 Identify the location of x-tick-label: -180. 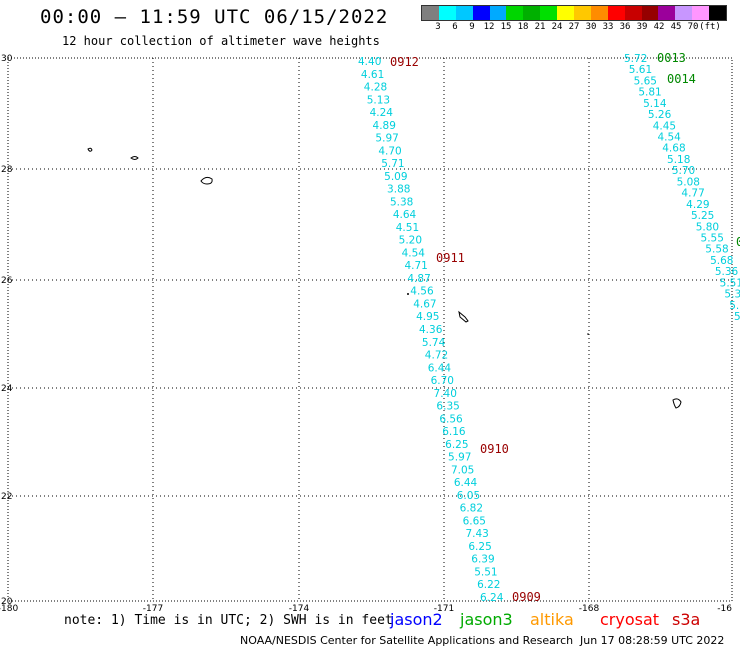
(9, 609).